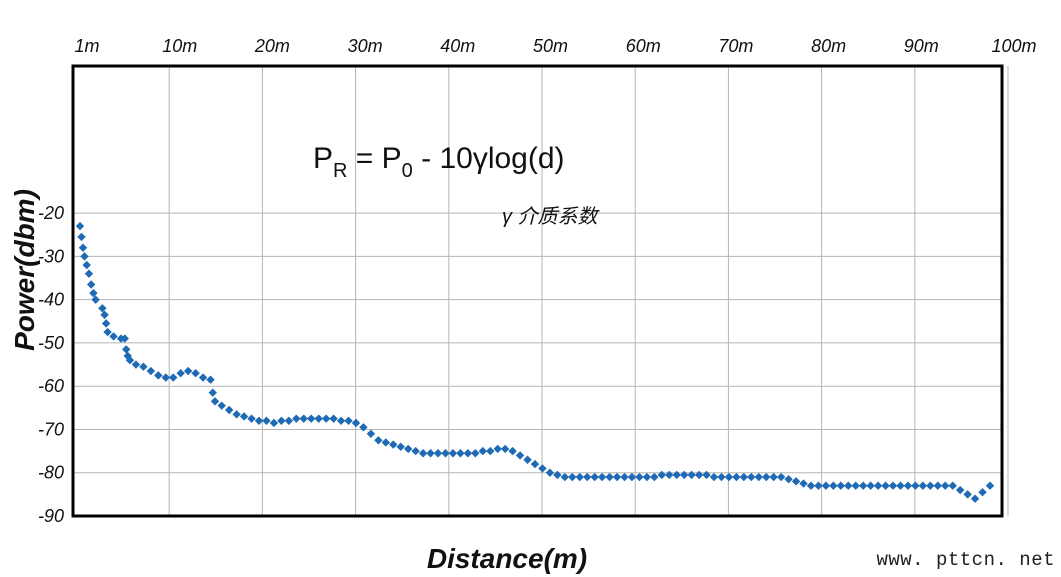 The image size is (1061, 577). What do you see at coordinates (965, 560) in the screenshot?
I see `watermark: www. pttcn. net` at bounding box center [965, 560].